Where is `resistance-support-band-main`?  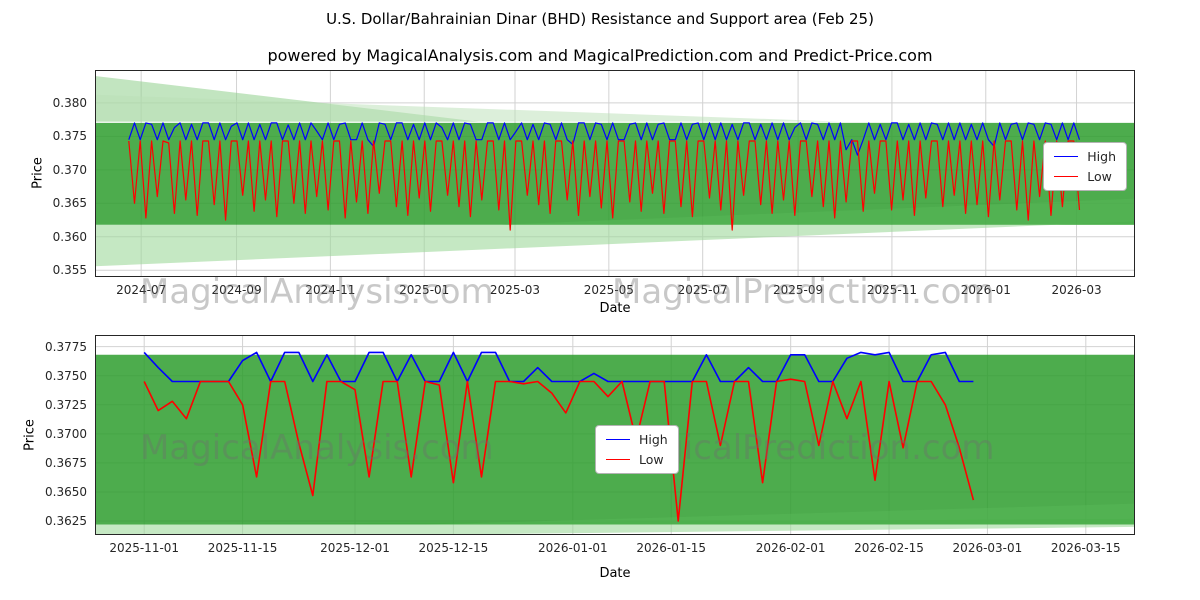
resistance-support-band-main is located at coordinates (615, 173).